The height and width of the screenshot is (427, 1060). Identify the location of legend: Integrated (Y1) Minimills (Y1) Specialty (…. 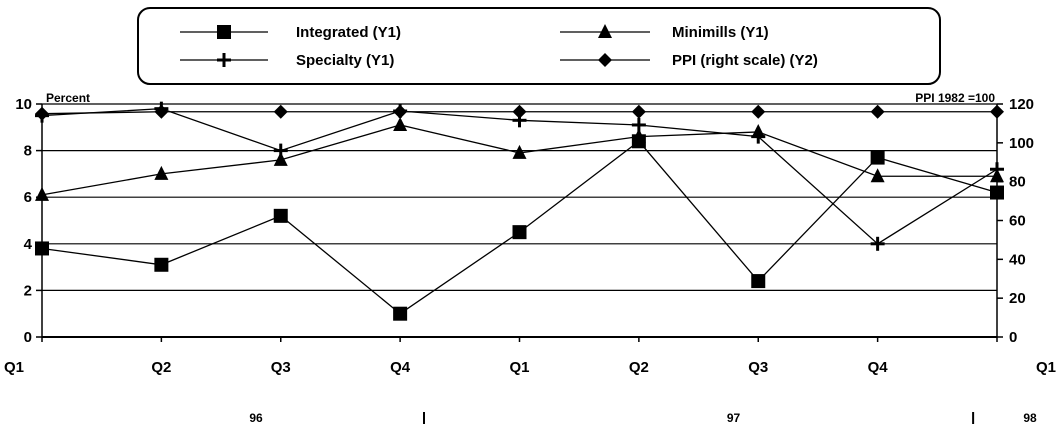
(539, 46).